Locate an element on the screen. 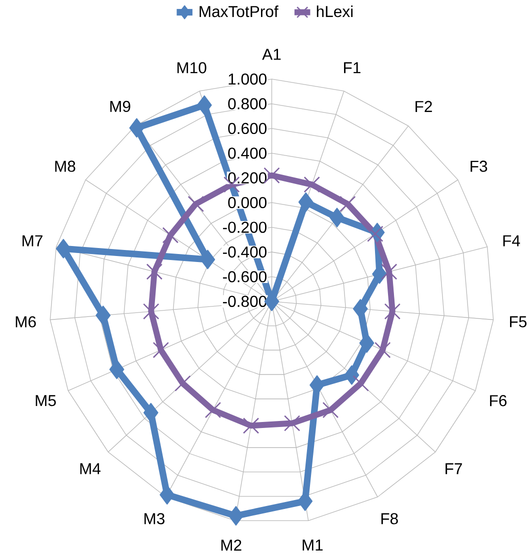  spoke-label: M4 is located at coordinates (90, 468).